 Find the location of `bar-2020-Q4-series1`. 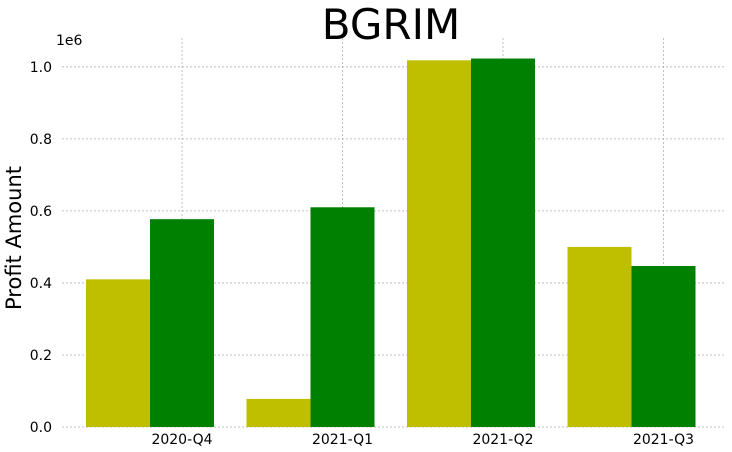

bar-2020-Q4-series1 is located at coordinates (118, 353).